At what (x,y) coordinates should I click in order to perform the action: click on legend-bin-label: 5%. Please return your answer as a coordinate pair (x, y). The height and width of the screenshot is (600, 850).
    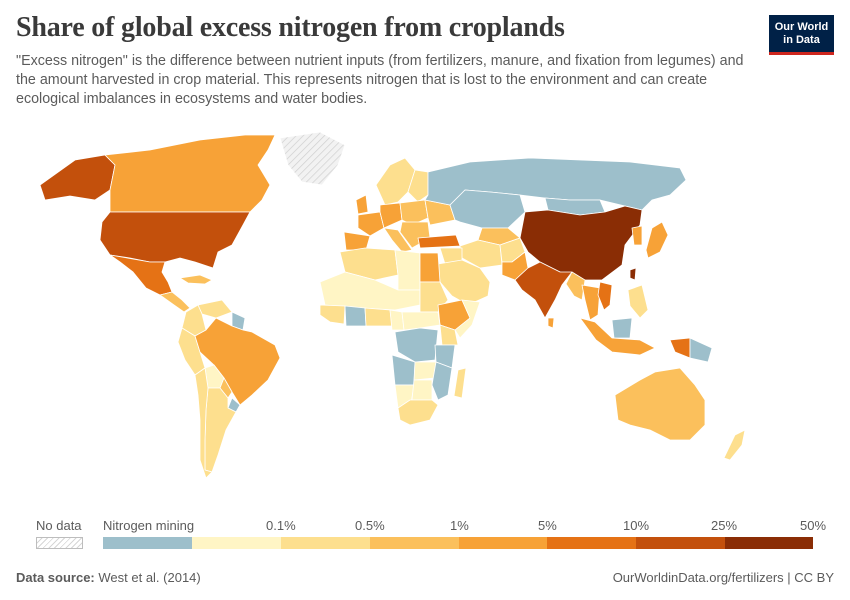
    Looking at the image, I should click on (547, 525).